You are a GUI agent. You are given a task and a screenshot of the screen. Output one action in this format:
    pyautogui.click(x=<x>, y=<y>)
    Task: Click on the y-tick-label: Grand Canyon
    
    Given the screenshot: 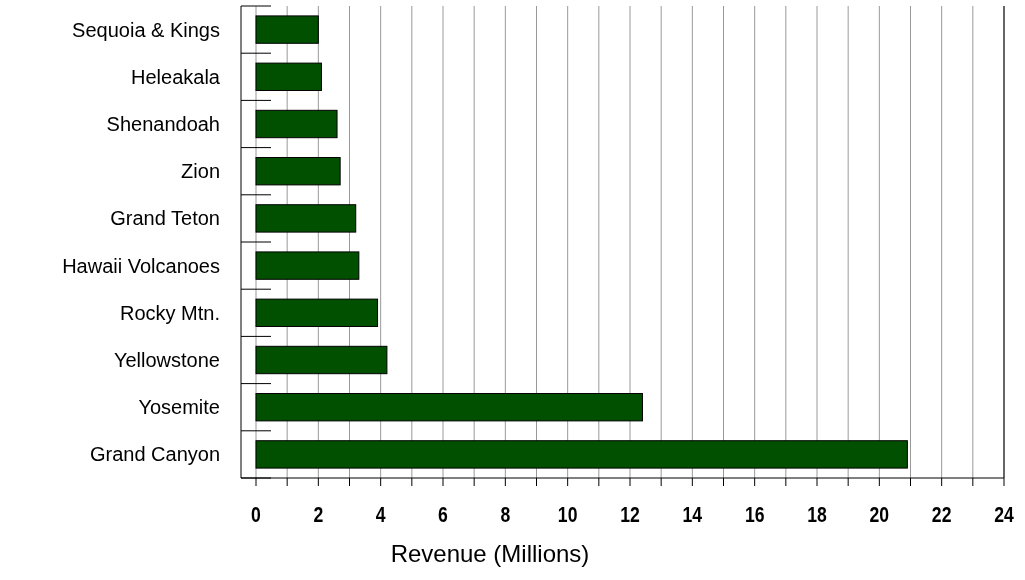 What is the action you would take?
    pyautogui.click(x=154, y=454)
    